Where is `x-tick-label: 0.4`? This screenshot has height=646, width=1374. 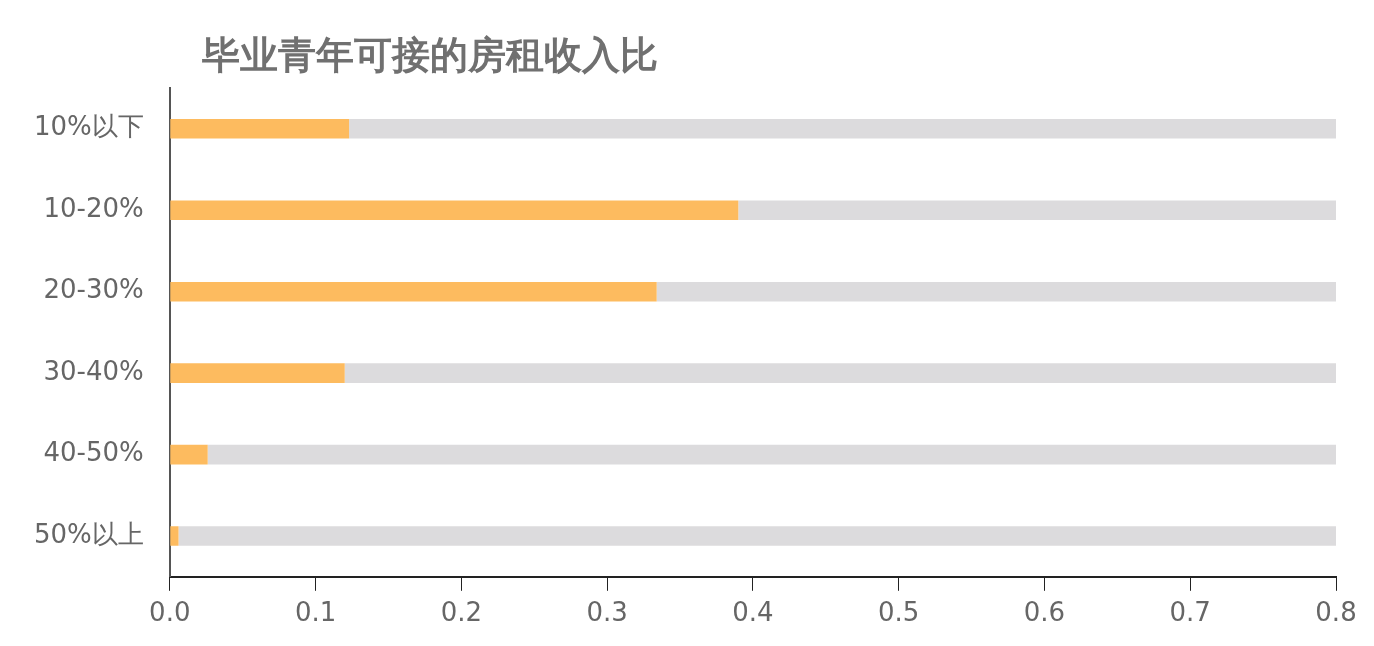 x-tick-label: 0.4 is located at coordinates (753, 612).